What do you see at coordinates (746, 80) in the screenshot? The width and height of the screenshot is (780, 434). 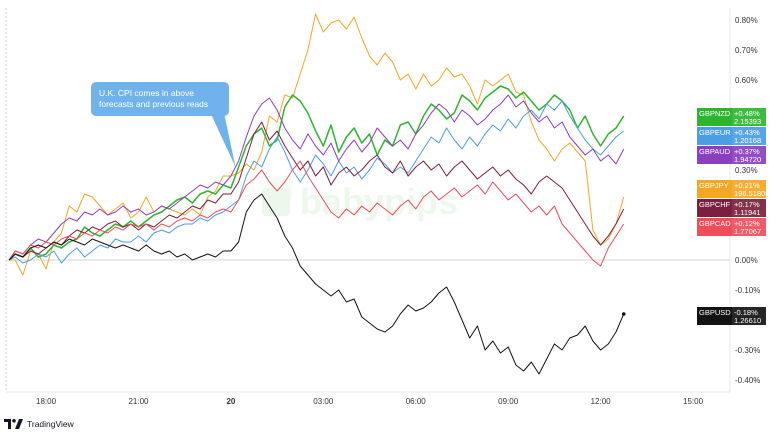 I see `y-tick-label: 0.60%` at bounding box center [746, 80].